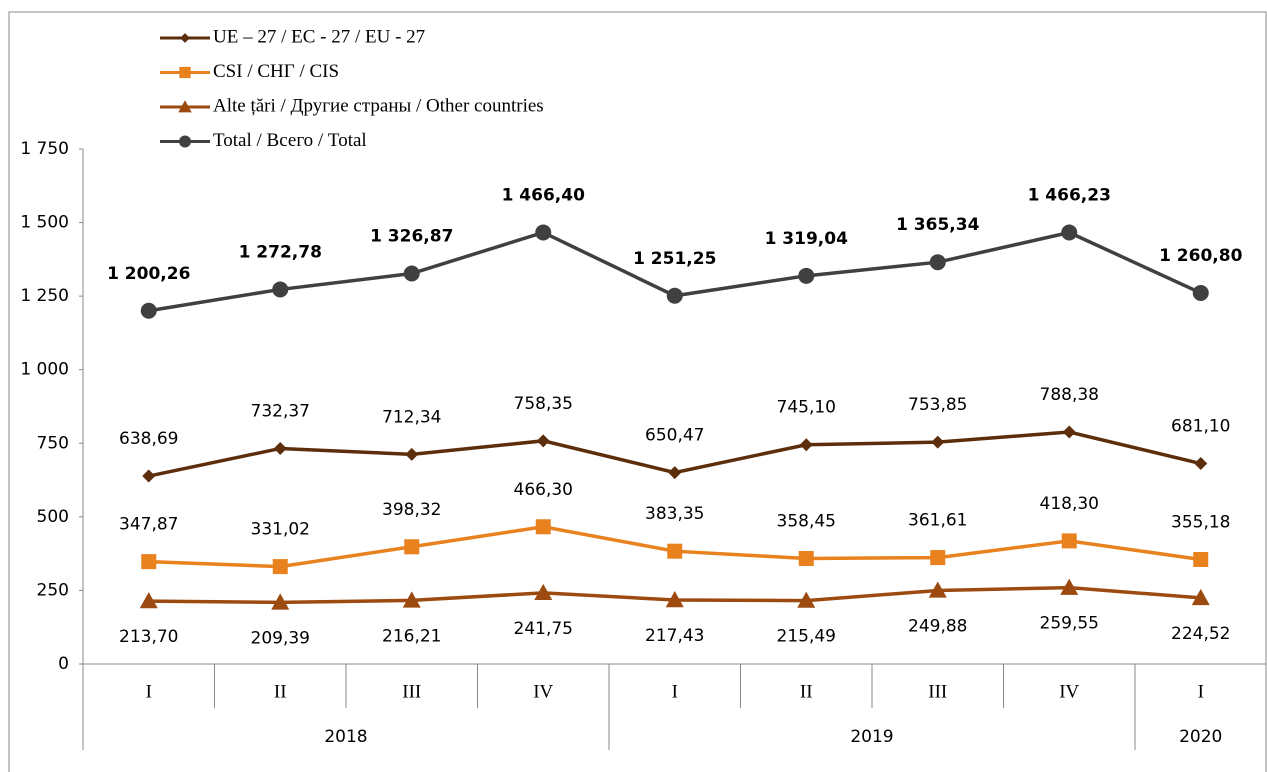 The image size is (1267, 772). What do you see at coordinates (871, 737) in the screenshot?
I see `x-group-label: 2019` at bounding box center [871, 737].